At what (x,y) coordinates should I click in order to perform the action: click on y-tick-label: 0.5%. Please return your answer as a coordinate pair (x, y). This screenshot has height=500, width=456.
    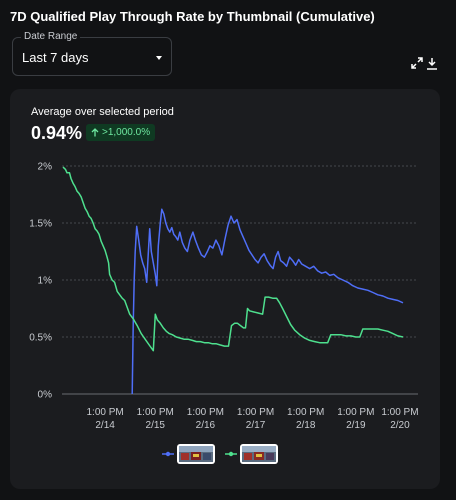
    Looking at the image, I should click on (40, 338).